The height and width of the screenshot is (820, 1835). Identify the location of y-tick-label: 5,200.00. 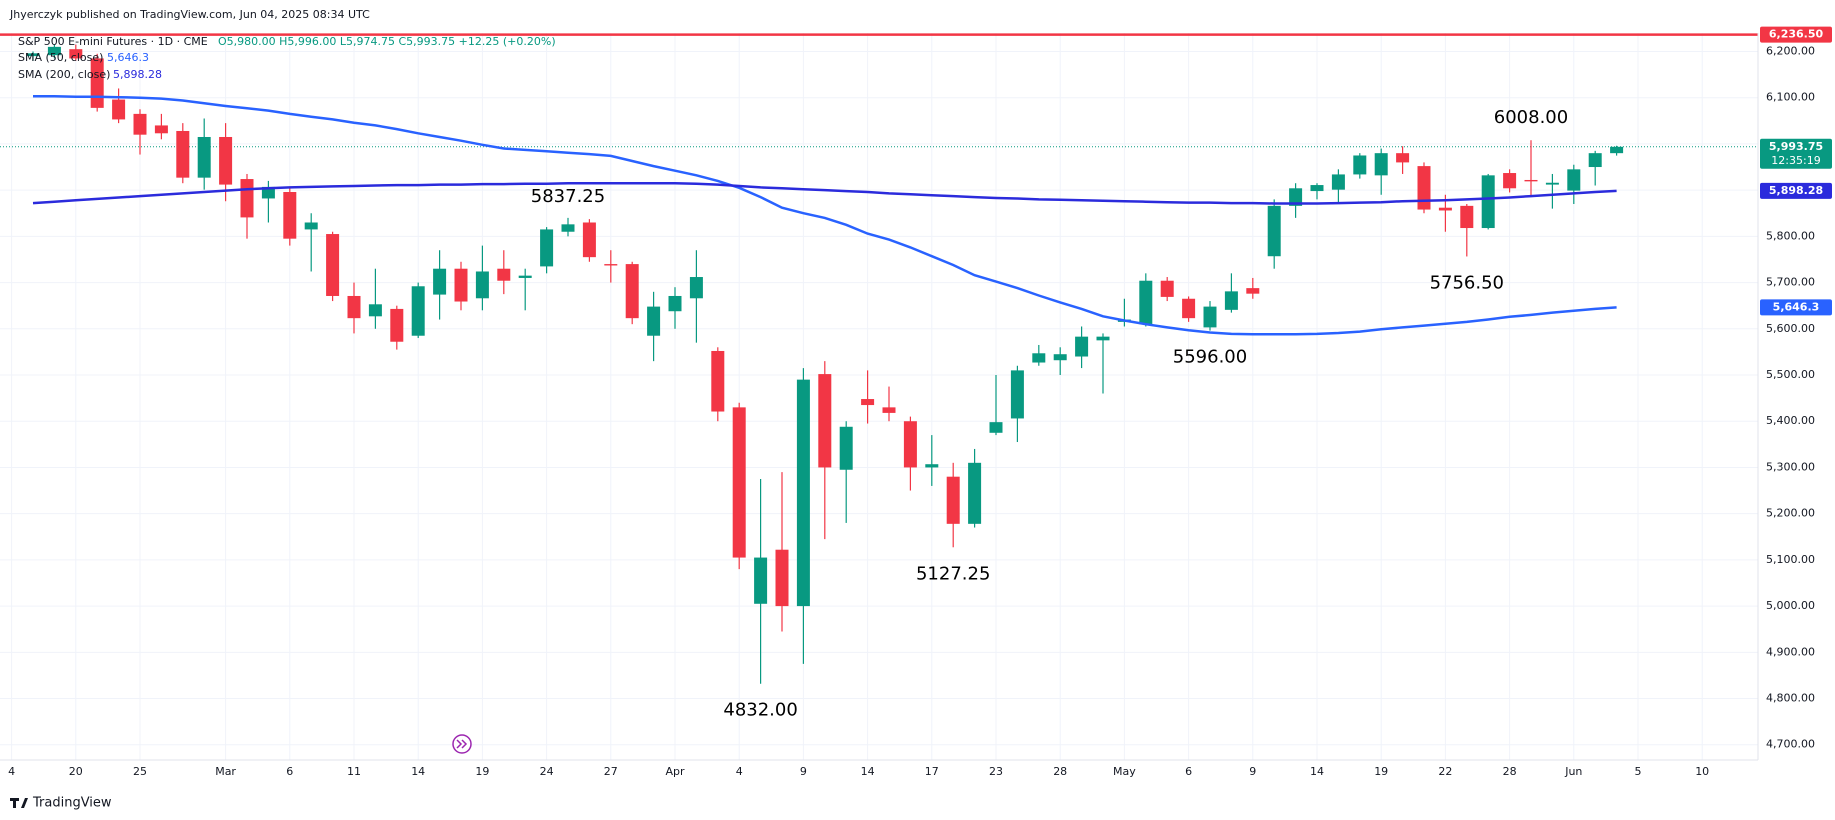
(1790, 513).